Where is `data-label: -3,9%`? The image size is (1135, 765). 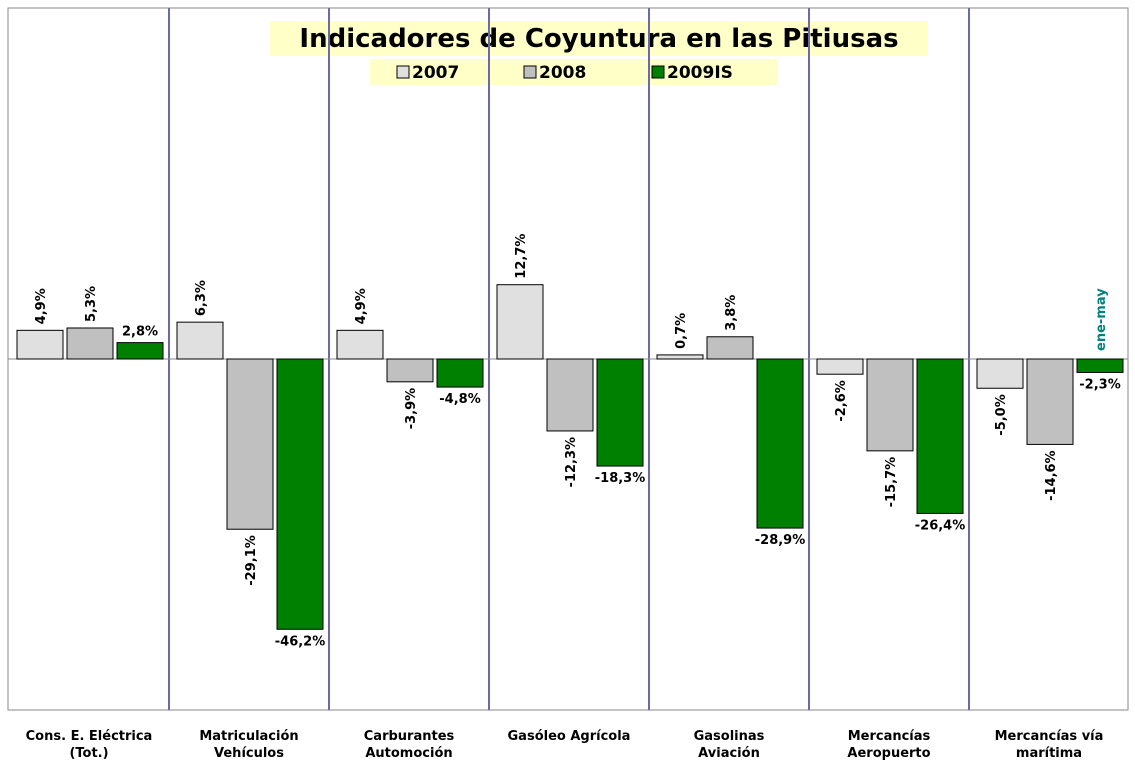 data-label: -3,9% is located at coordinates (411, 408).